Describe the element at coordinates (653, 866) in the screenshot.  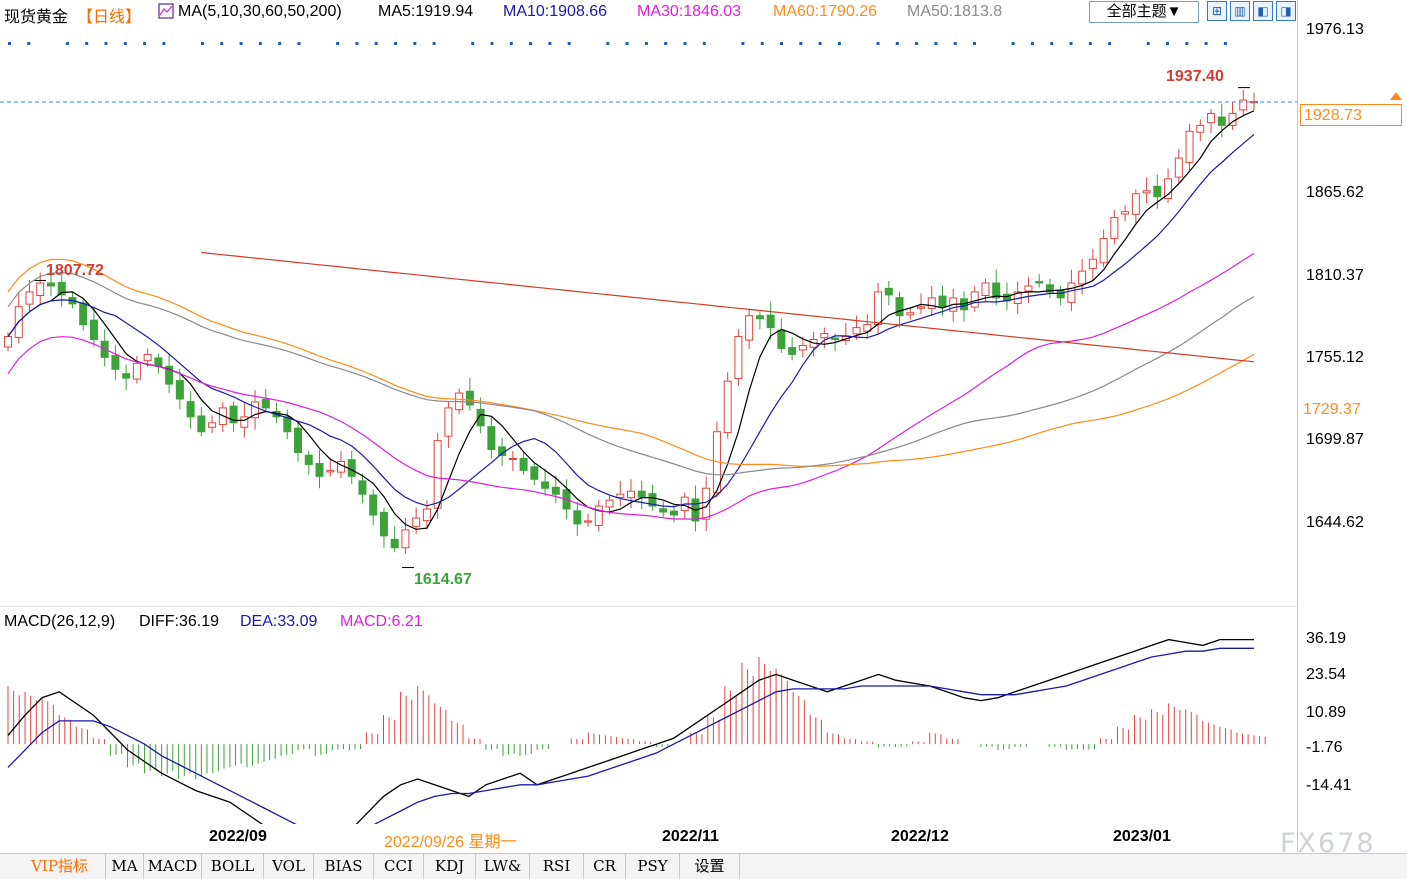
I see `tab-psy: PSY` at that location.